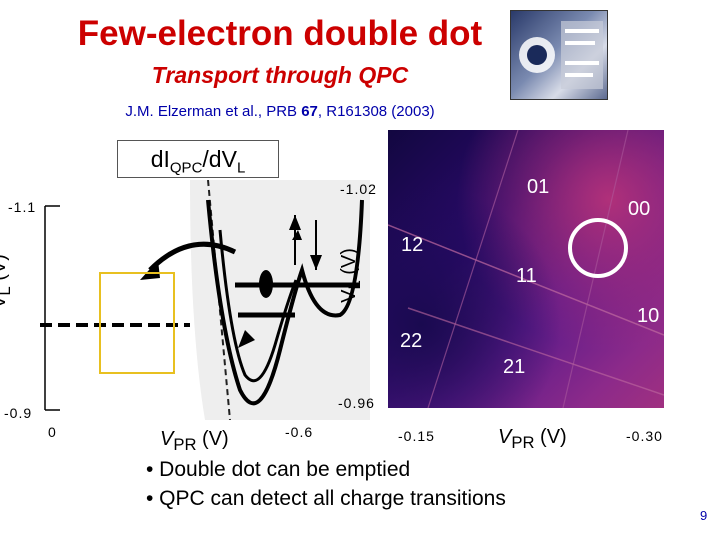 This screenshot has height=540, width=720. Describe the element at coordinates (192, 256) in the screenshot. I see `tunnel-arrow` at that location.